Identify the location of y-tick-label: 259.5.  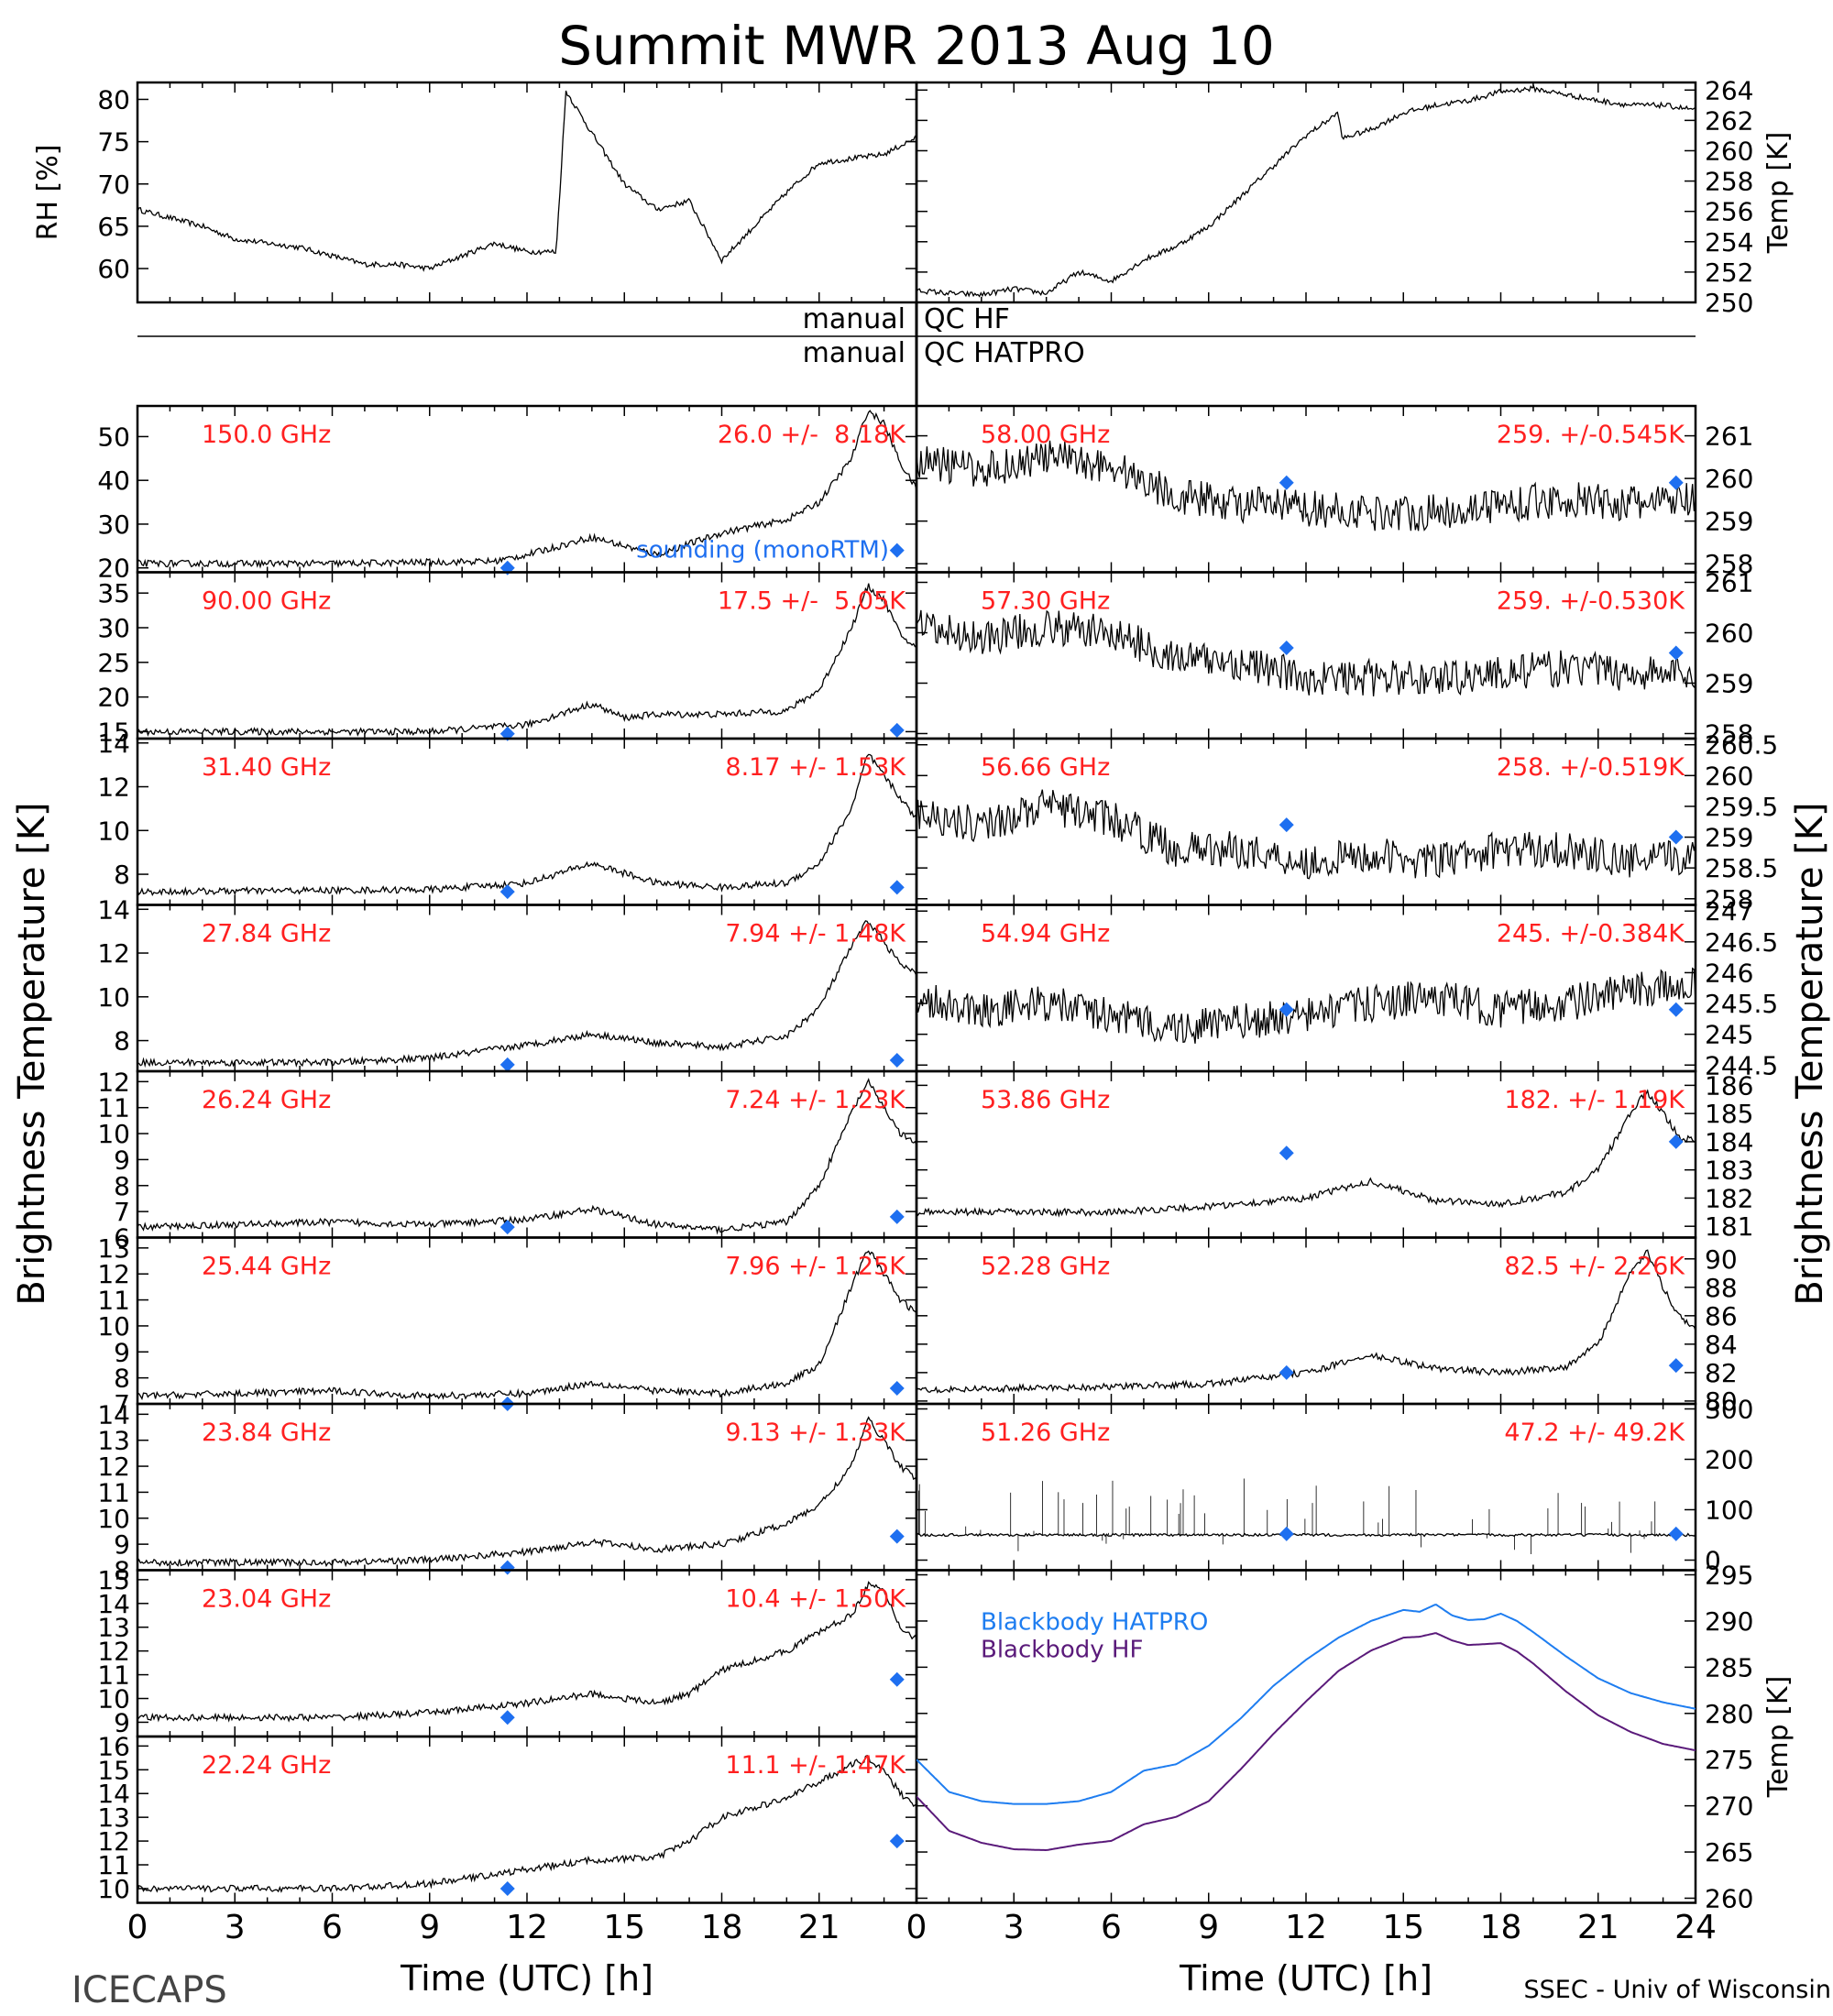
(1741, 807).